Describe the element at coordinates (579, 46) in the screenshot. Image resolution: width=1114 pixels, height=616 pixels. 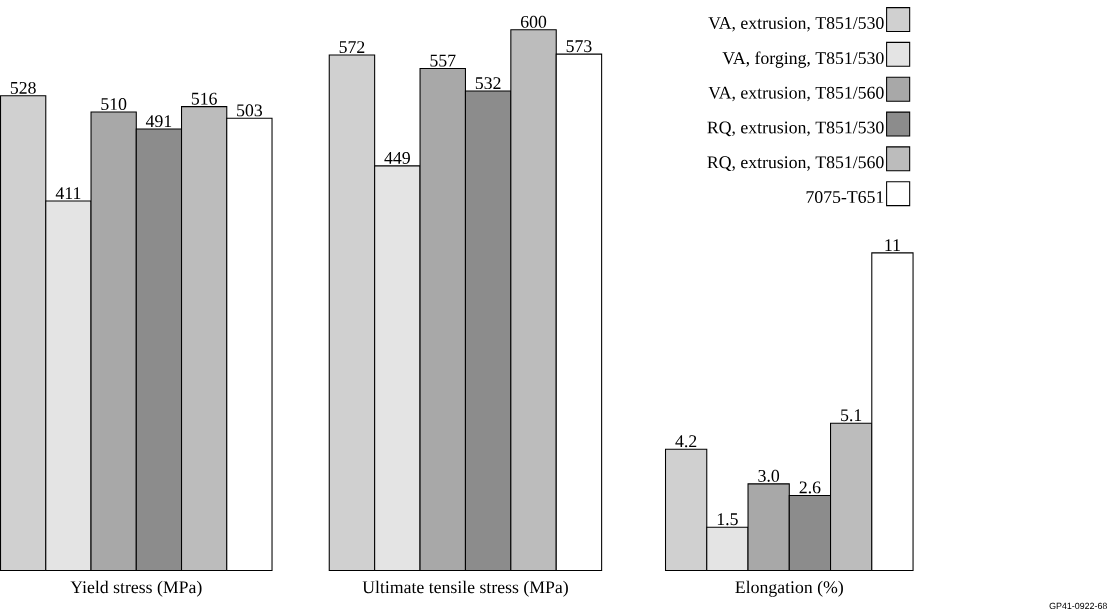
I see `data-label: 573` at that location.